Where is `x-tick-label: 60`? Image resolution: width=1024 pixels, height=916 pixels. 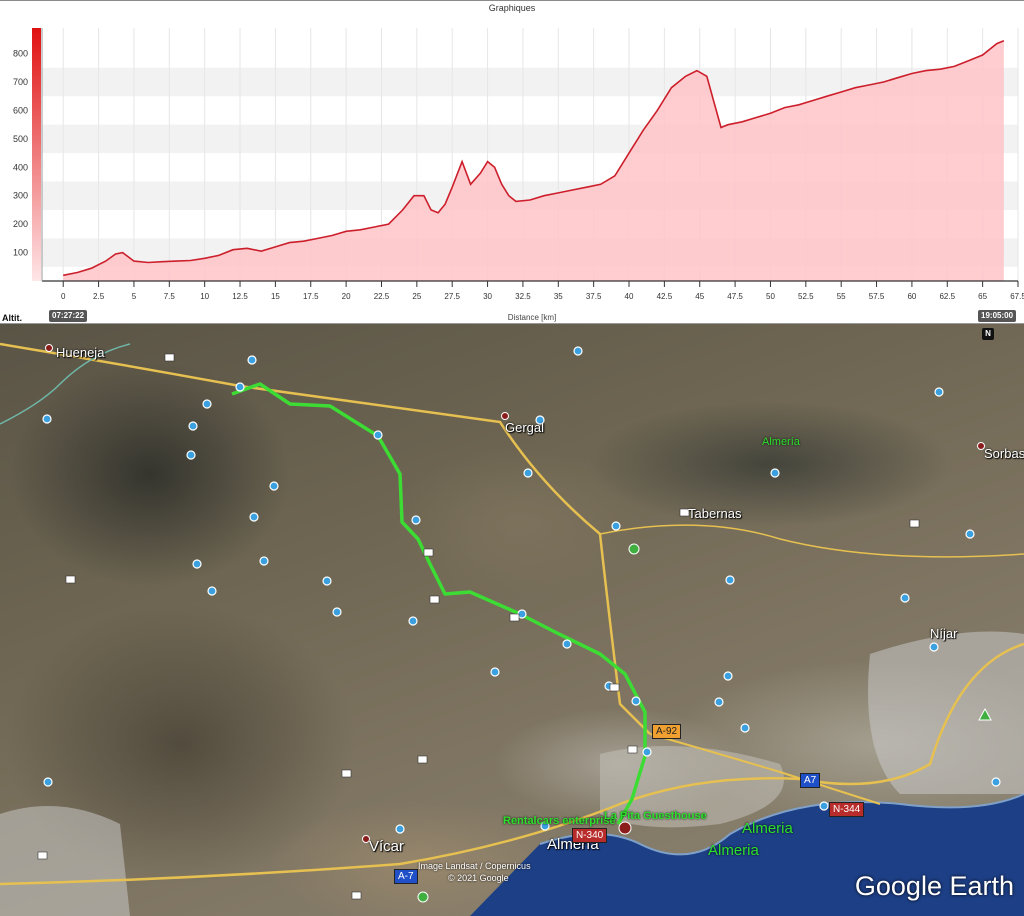
x-tick-label: 60 is located at coordinates (911, 296).